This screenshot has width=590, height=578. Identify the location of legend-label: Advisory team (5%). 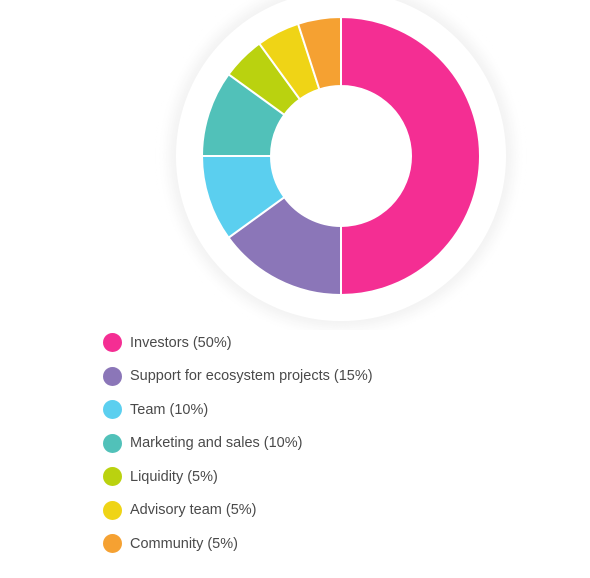
(193, 510).